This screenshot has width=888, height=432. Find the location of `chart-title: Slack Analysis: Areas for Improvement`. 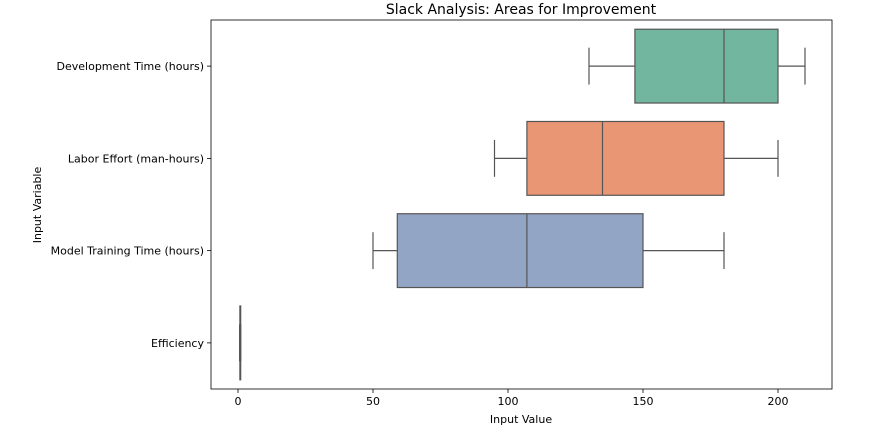

chart-title: Slack Analysis: Areas for Improvement is located at coordinates (521, 10).